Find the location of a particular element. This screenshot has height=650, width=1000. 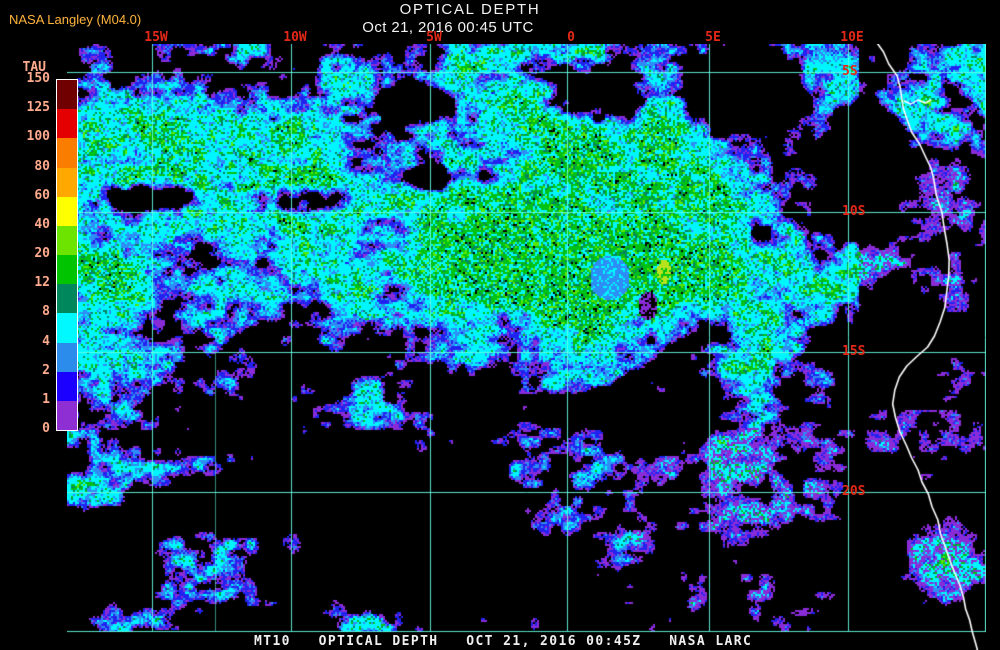

longitude-label: 10E is located at coordinates (852, 37).